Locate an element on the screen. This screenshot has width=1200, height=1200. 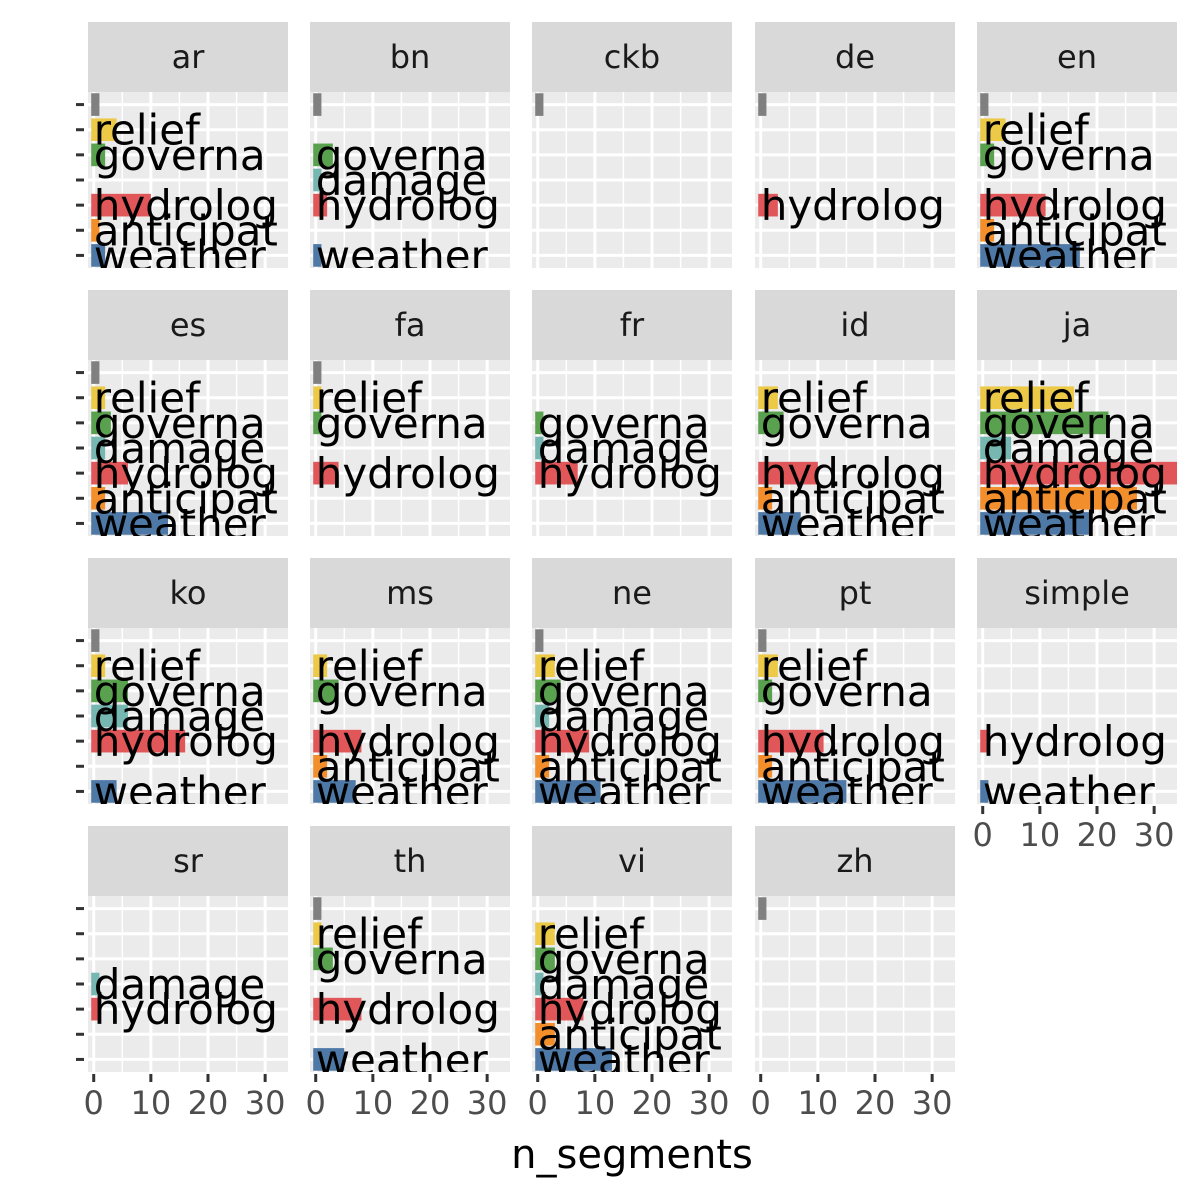
facet-strip-label: th is located at coordinates (410, 861).